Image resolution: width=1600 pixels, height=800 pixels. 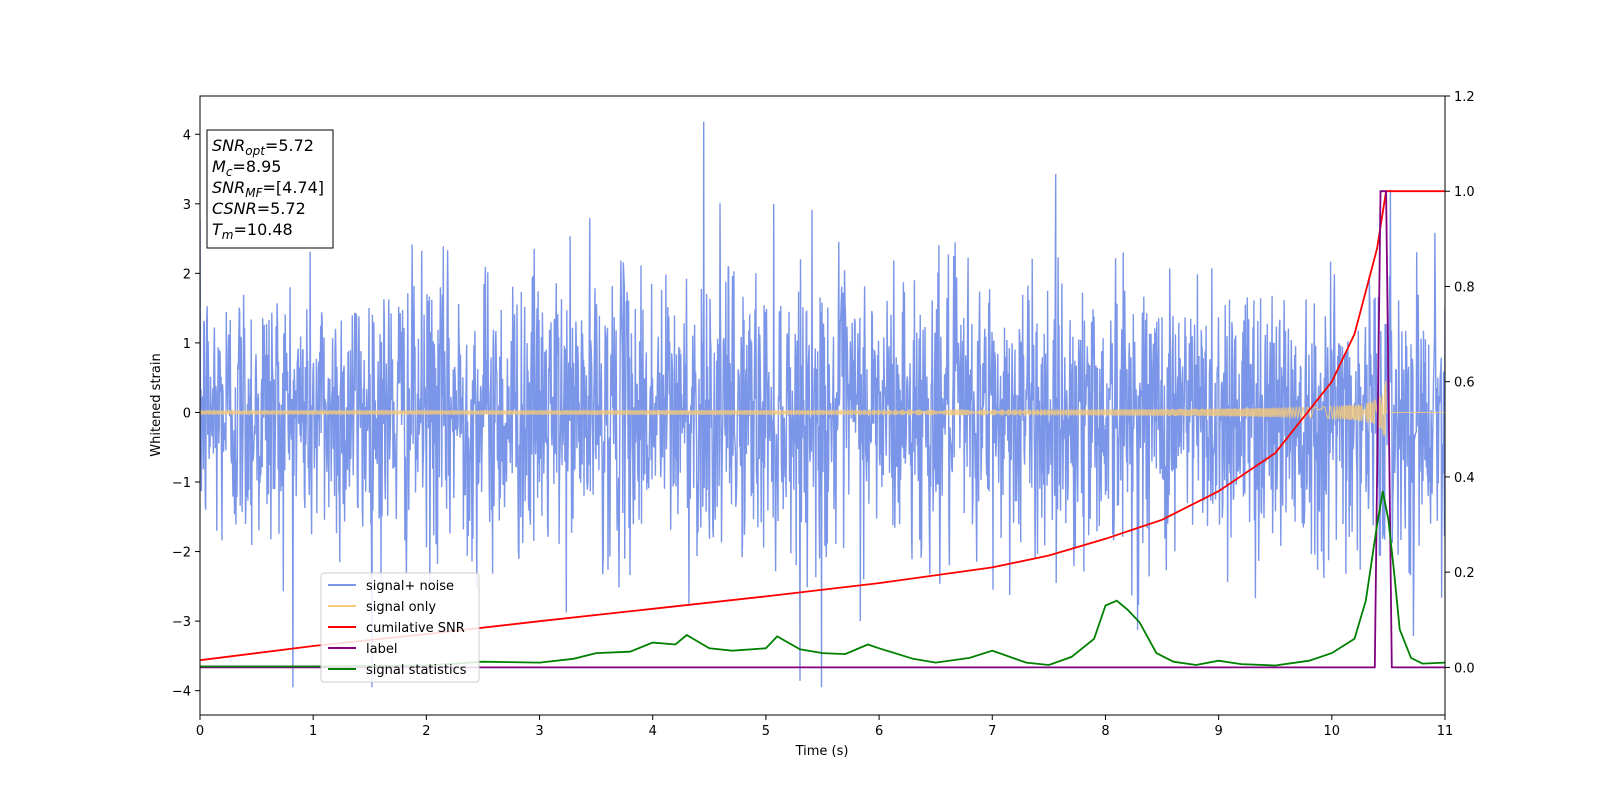 I want to click on y-tick-label: −2, so click(x=181, y=553).